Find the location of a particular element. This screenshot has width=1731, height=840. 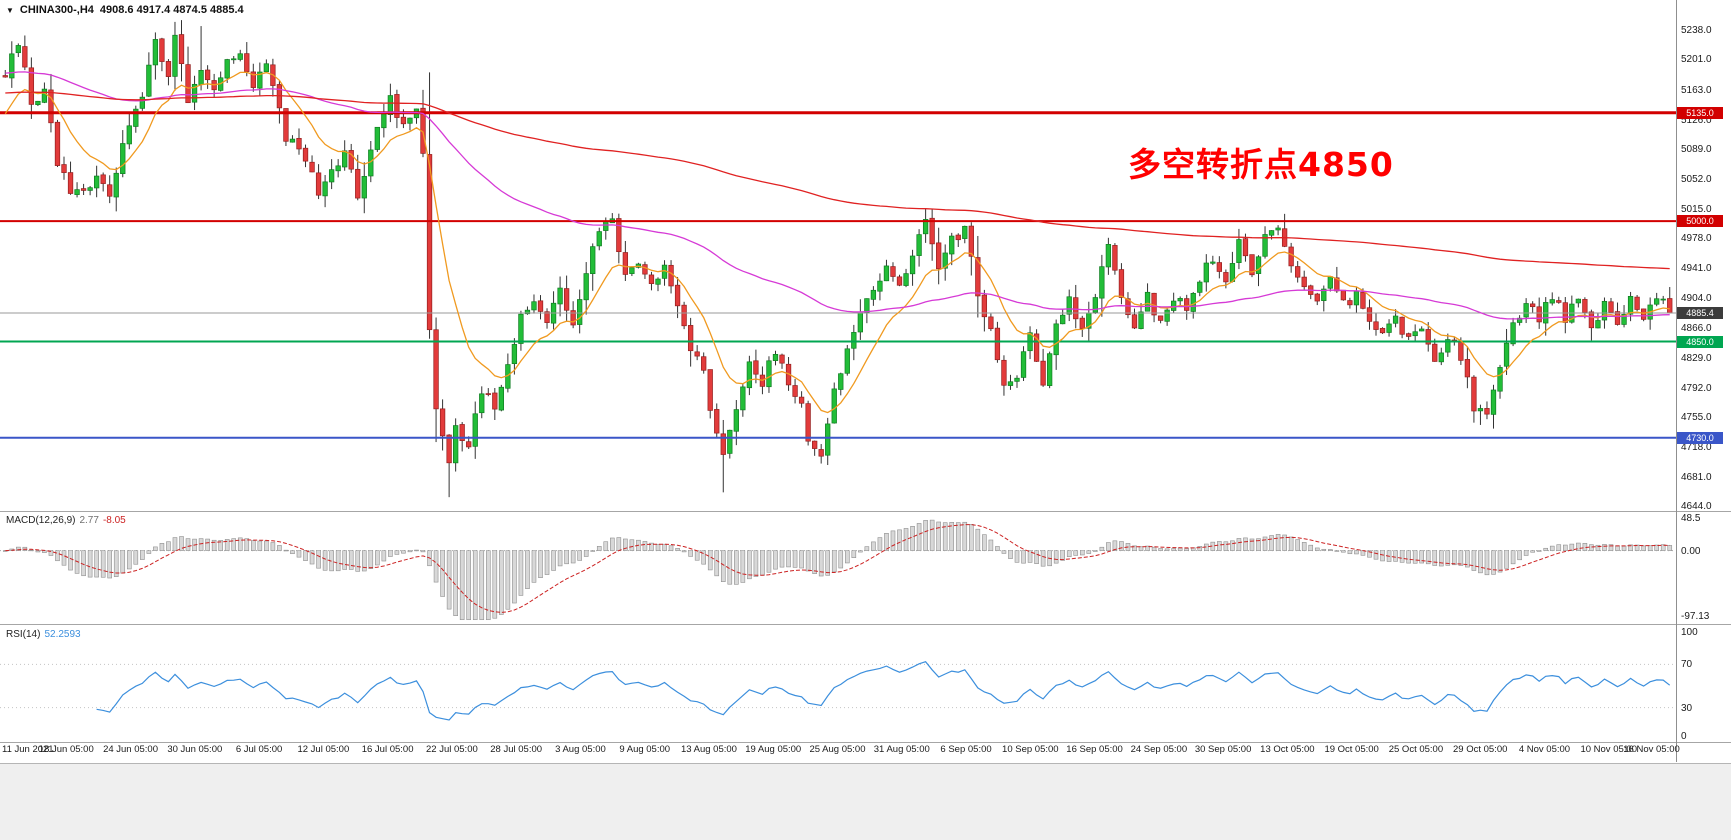

macd-panel is located at coordinates (838, 570).